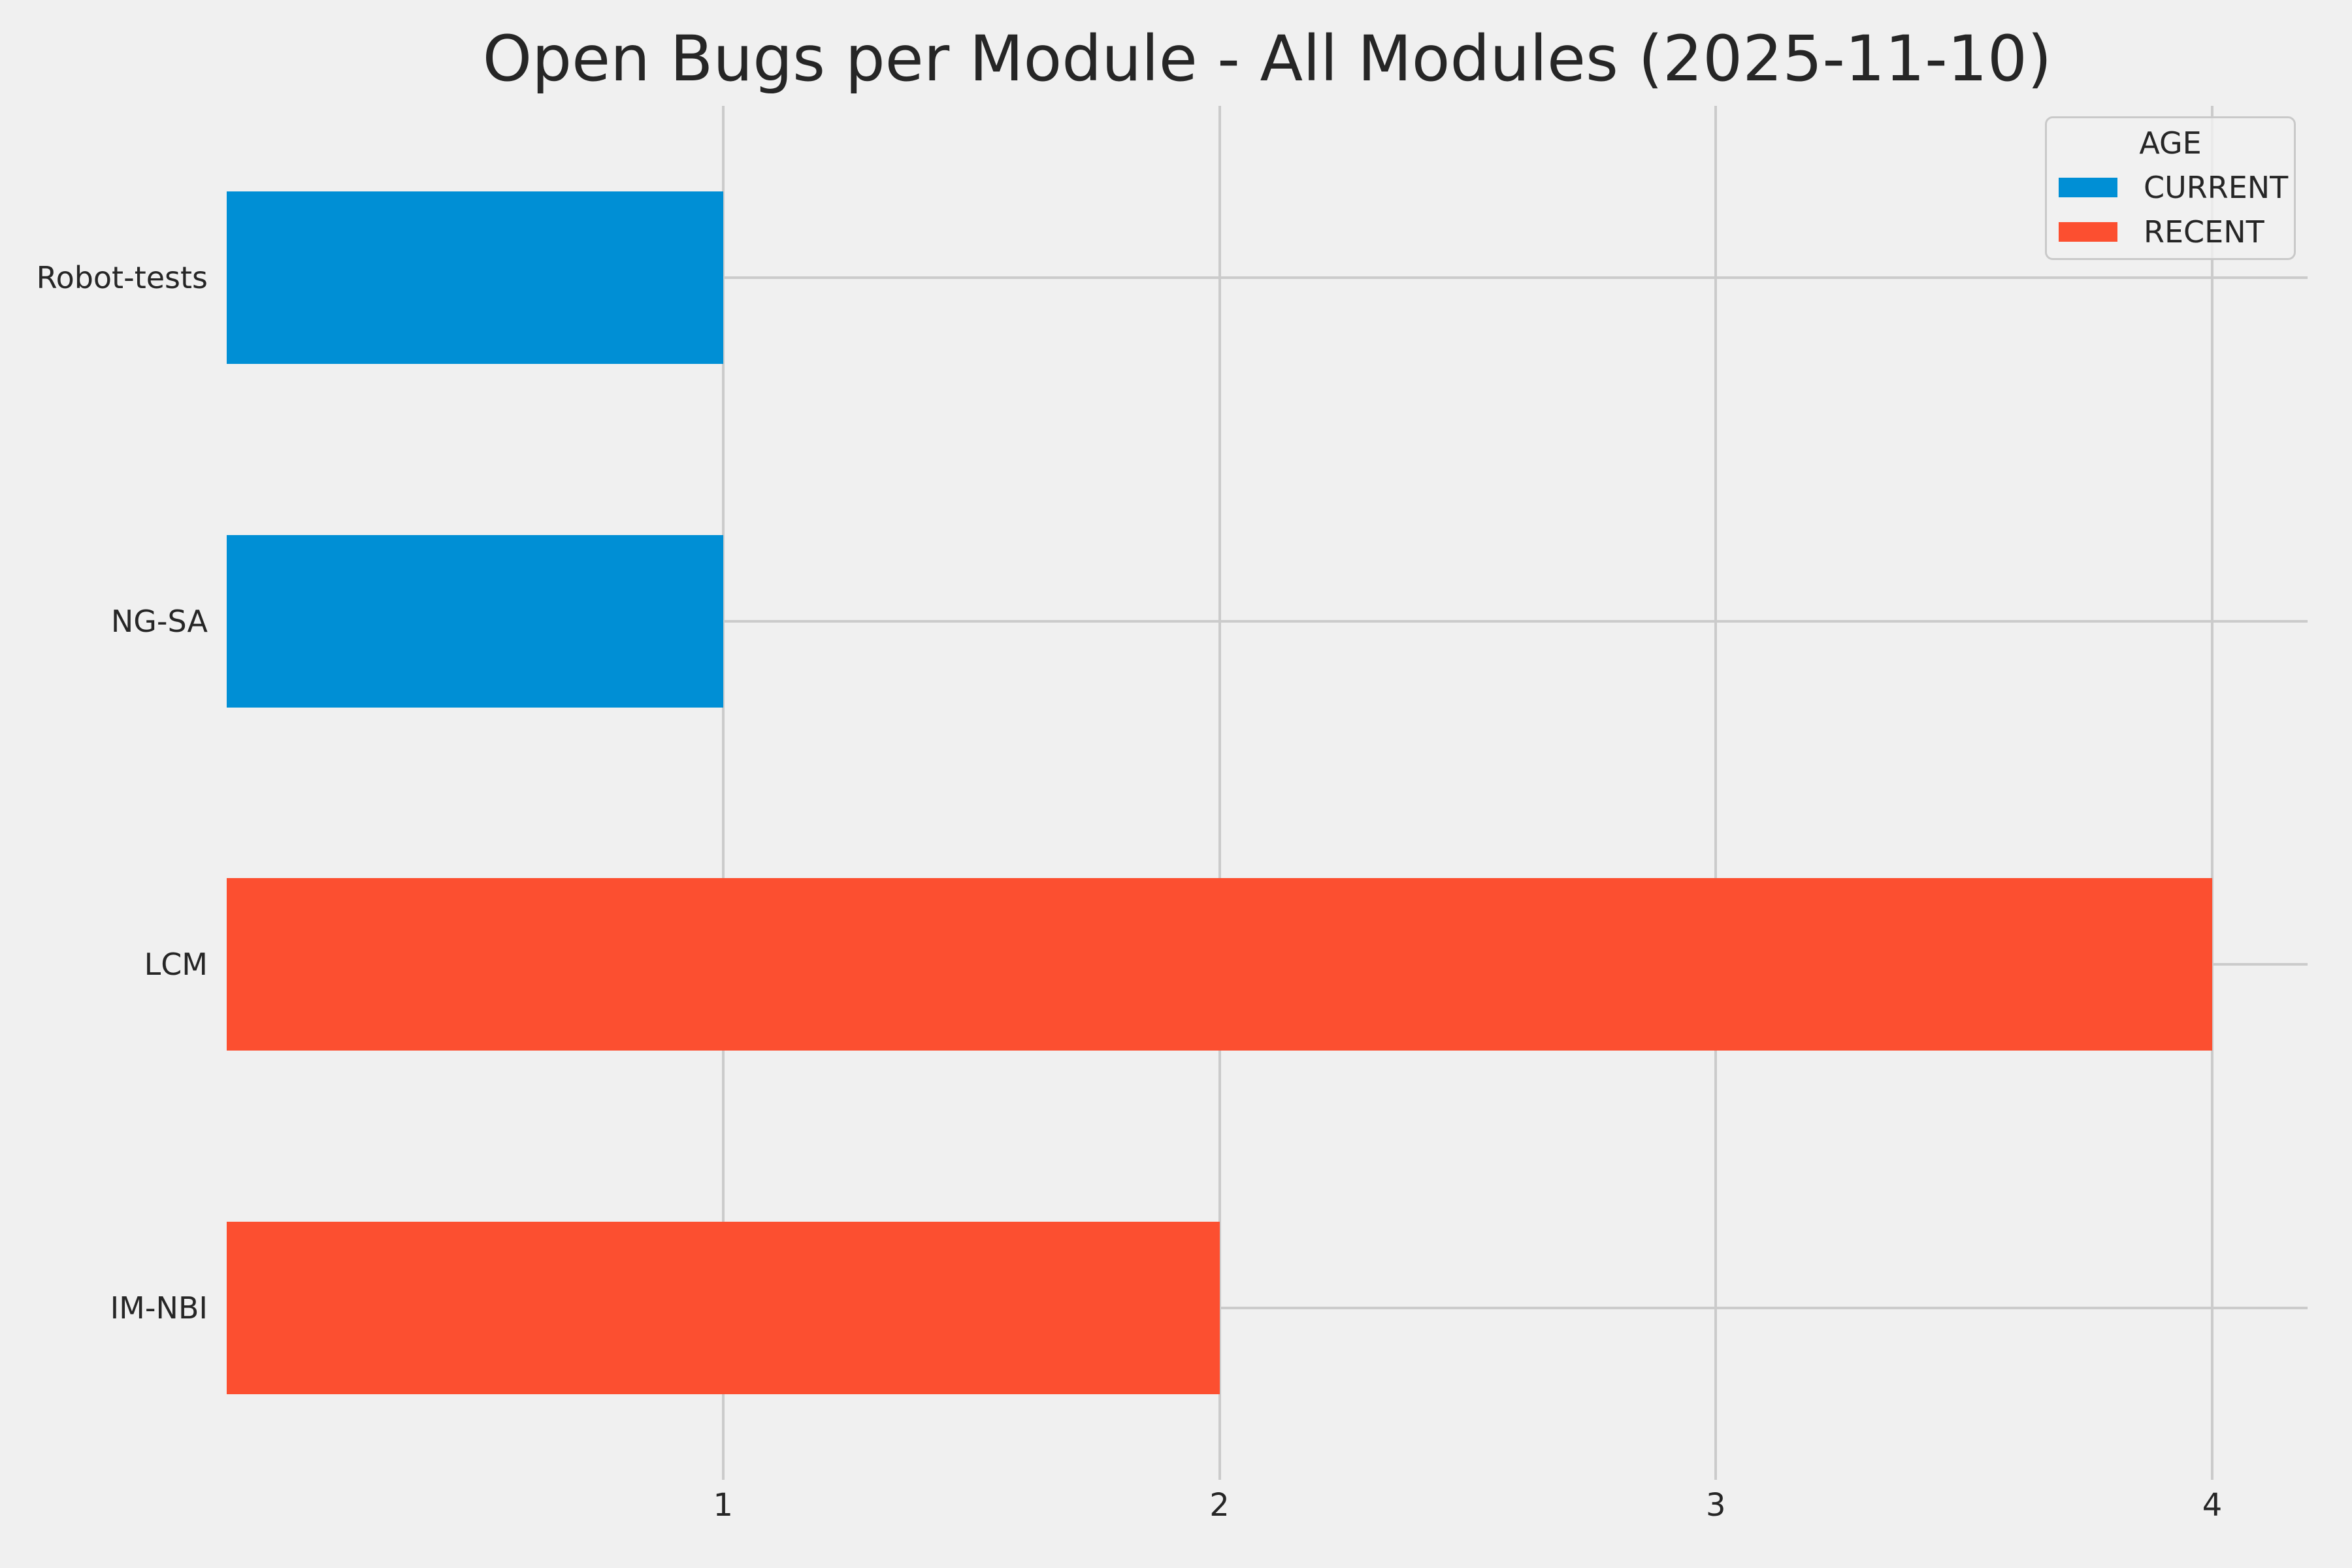 This screenshot has height=1568, width=2352. I want to click on x-axis-tick-4: 4, so click(2212, 1505).